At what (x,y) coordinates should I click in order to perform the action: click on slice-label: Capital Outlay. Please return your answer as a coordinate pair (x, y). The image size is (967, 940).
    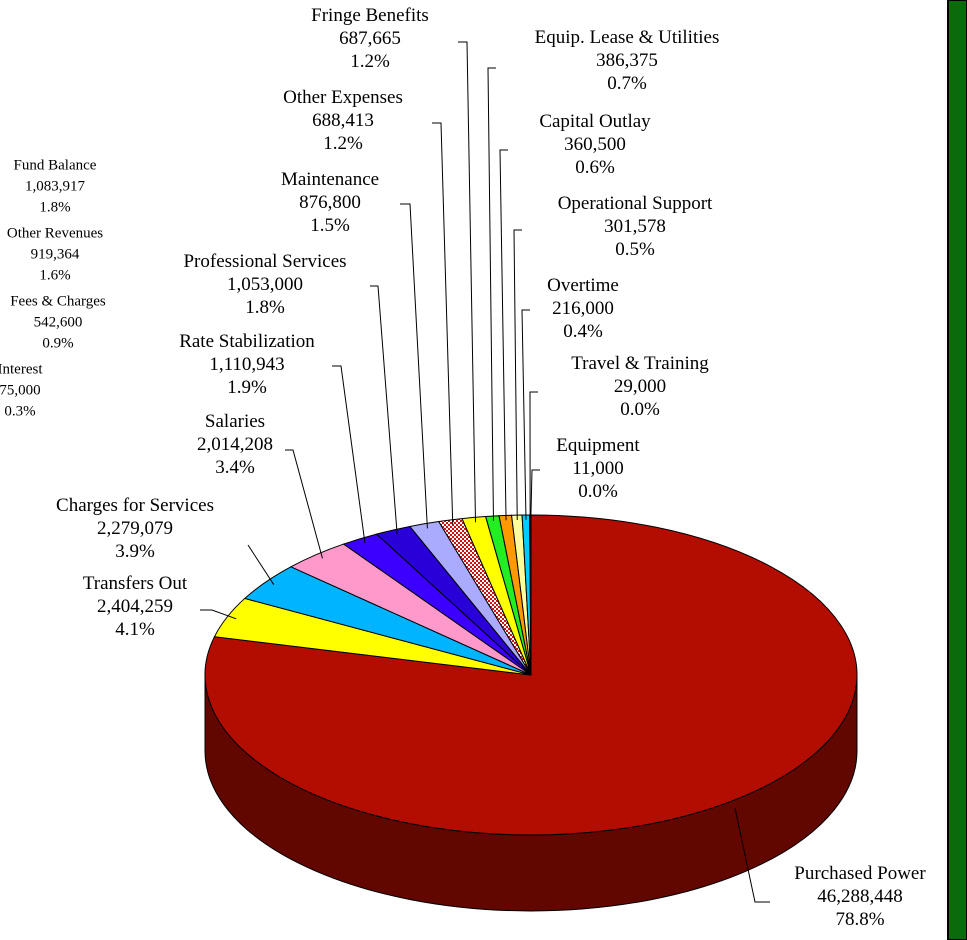
    Looking at the image, I should click on (595, 121).